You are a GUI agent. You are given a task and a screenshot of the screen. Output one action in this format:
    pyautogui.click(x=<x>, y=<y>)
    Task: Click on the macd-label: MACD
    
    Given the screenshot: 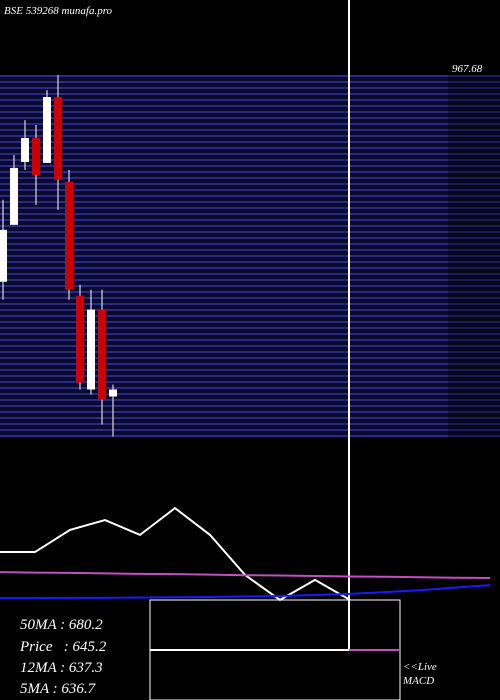 What is the action you would take?
    pyautogui.click(x=418, y=681)
    